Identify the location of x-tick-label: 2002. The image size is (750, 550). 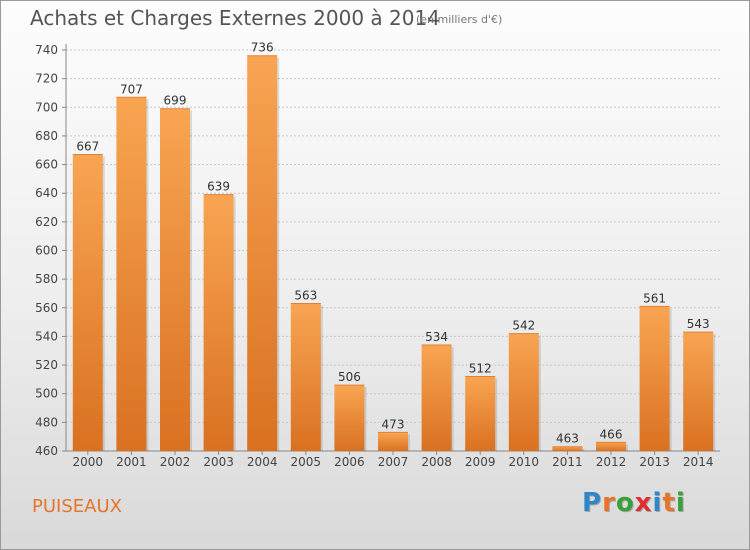
(175, 462).